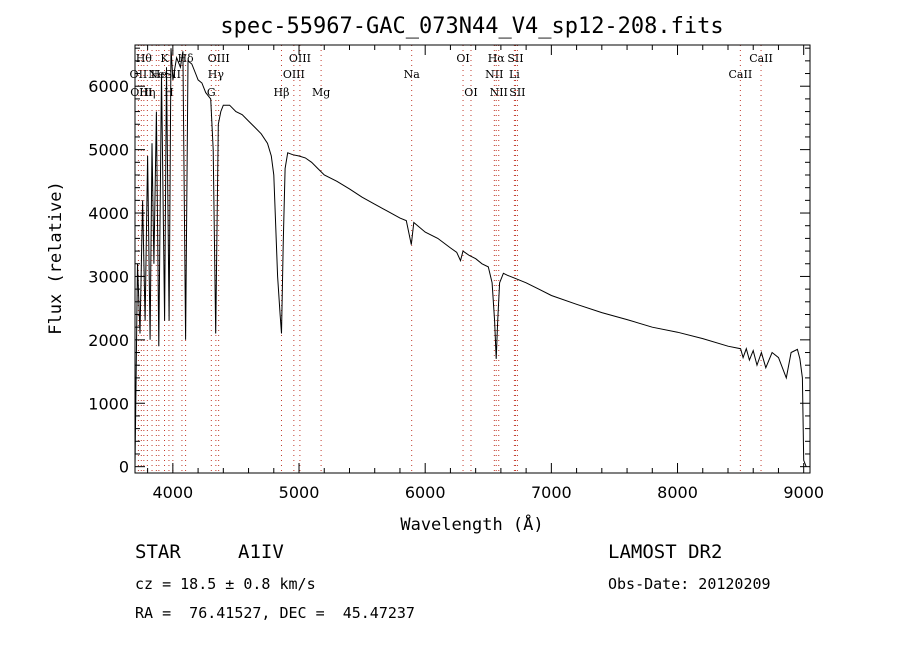 The image size is (900, 650). What do you see at coordinates (282, 92) in the screenshot?
I see `line-marker-label: Hβ` at bounding box center [282, 92].